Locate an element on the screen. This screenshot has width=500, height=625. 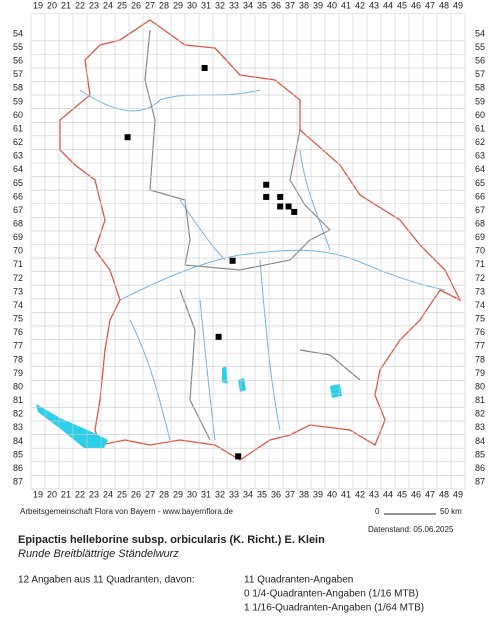
x-label: 28 is located at coordinates (164, 5).